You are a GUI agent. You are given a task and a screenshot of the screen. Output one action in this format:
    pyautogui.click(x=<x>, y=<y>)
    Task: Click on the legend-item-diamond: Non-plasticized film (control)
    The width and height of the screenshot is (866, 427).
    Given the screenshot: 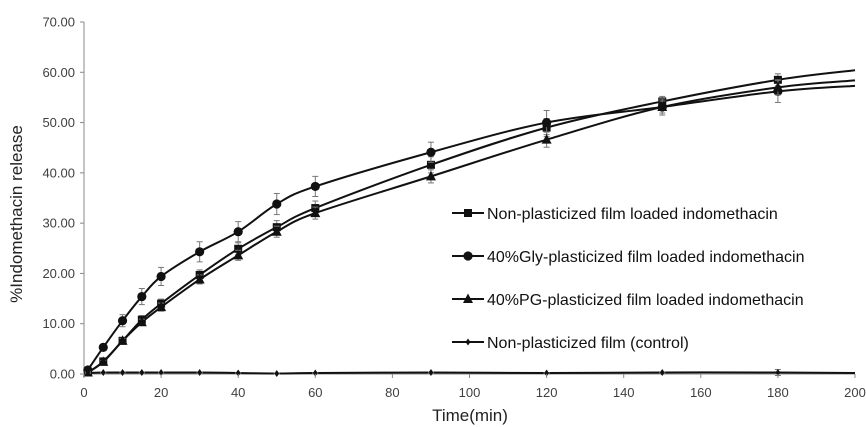 What is the action you would take?
    pyautogui.click(x=570, y=343)
    